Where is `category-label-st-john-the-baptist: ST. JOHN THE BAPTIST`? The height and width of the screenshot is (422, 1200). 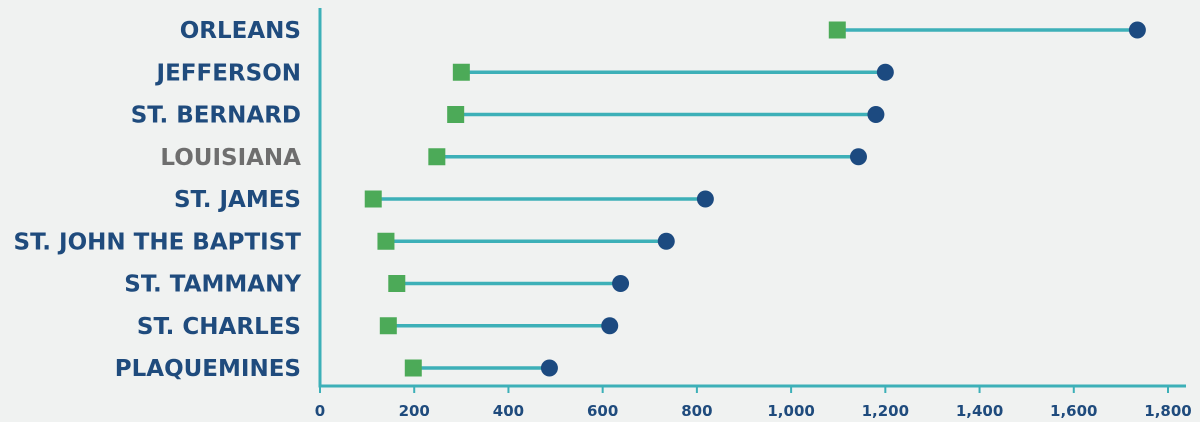 category-label-st-john-the-baptist: ST. JOHN THE BAPTIST is located at coordinates (158, 242).